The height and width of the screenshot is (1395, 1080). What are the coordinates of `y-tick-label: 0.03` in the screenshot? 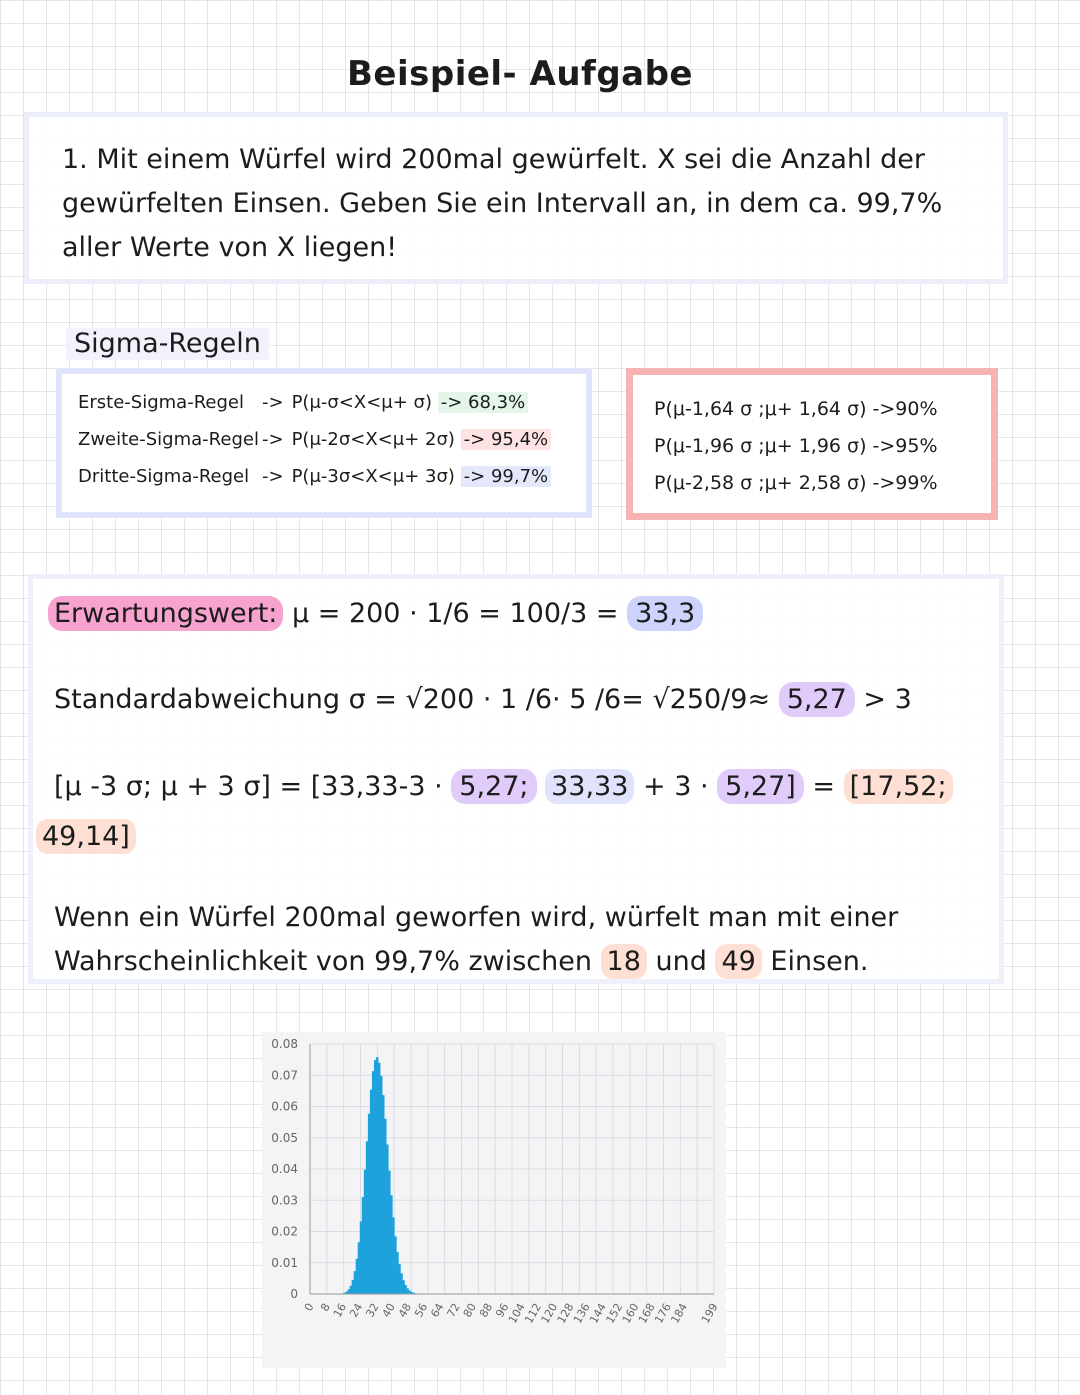 It's located at (284, 1200).